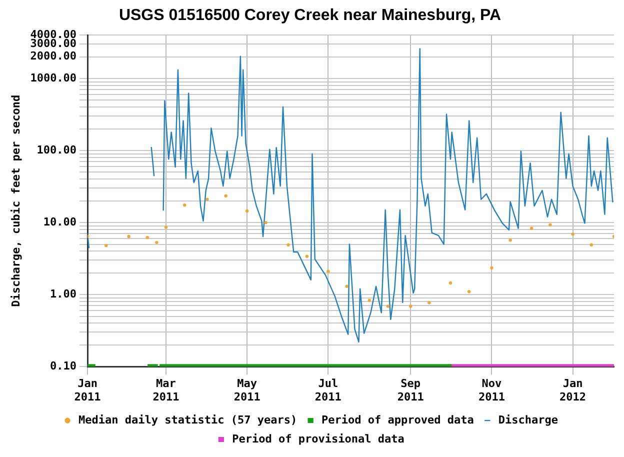  I want to click on y-axis-title: Discharge, cubic feet per second, so click(15, 200).